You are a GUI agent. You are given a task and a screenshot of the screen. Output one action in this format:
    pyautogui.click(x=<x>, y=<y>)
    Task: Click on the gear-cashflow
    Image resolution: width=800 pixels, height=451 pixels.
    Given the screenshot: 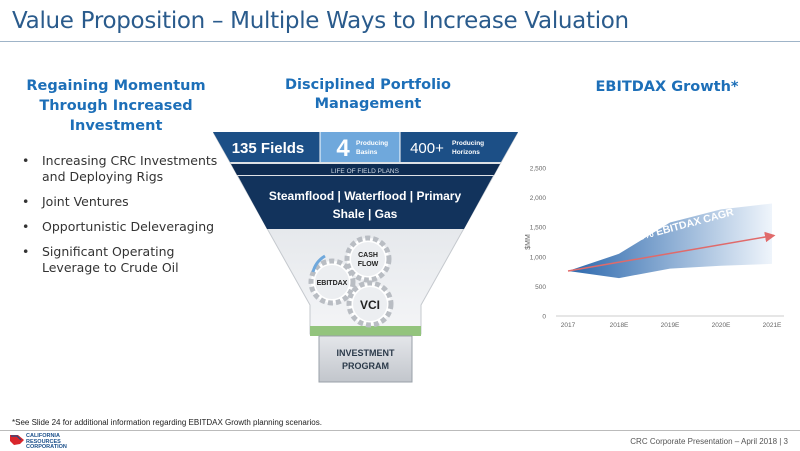 What is the action you would take?
    pyautogui.click(x=368, y=259)
    